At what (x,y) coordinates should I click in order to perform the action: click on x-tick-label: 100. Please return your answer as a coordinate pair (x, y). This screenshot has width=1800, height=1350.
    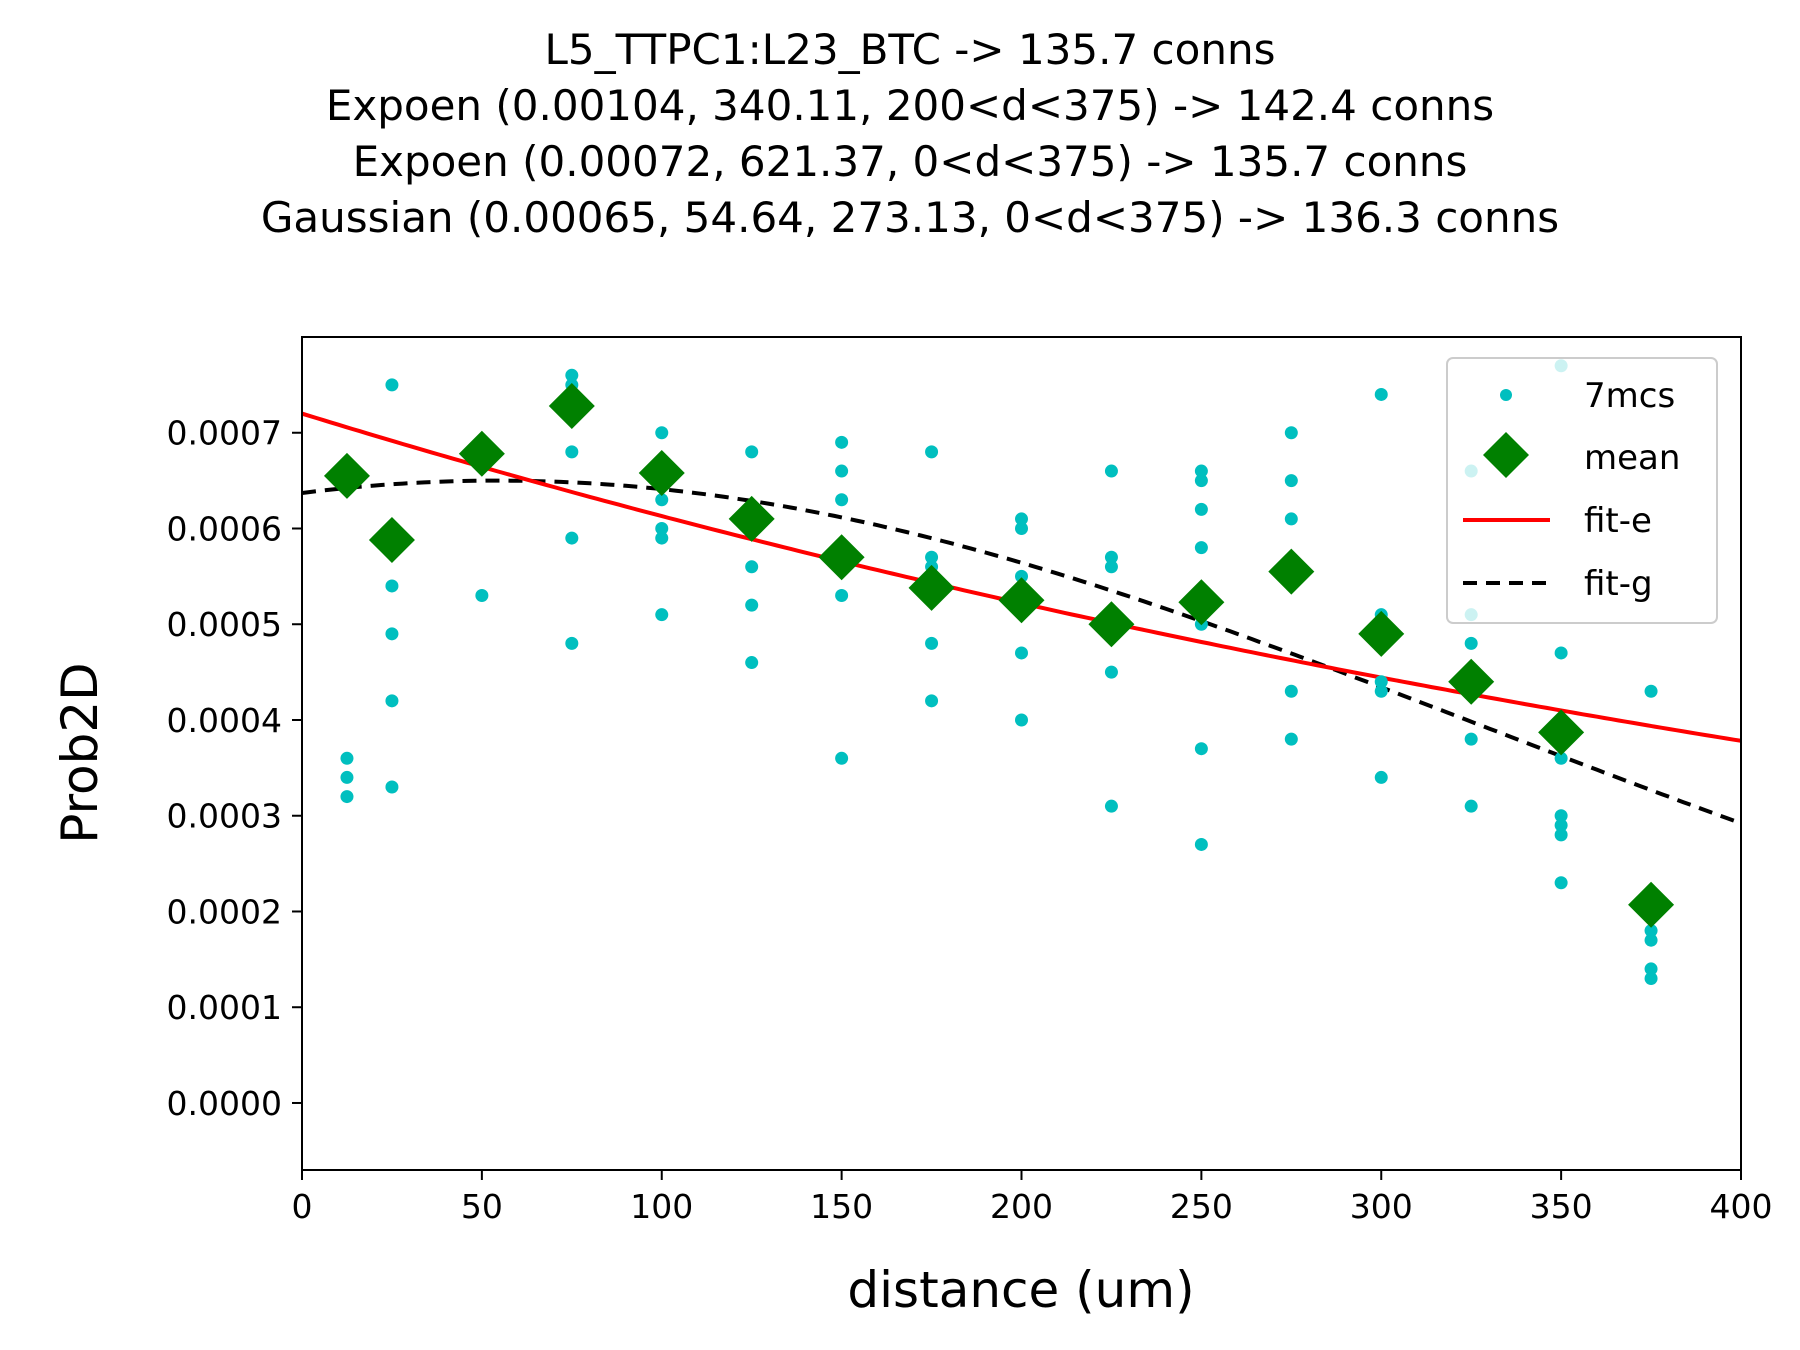
    Looking at the image, I should click on (661, 1206).